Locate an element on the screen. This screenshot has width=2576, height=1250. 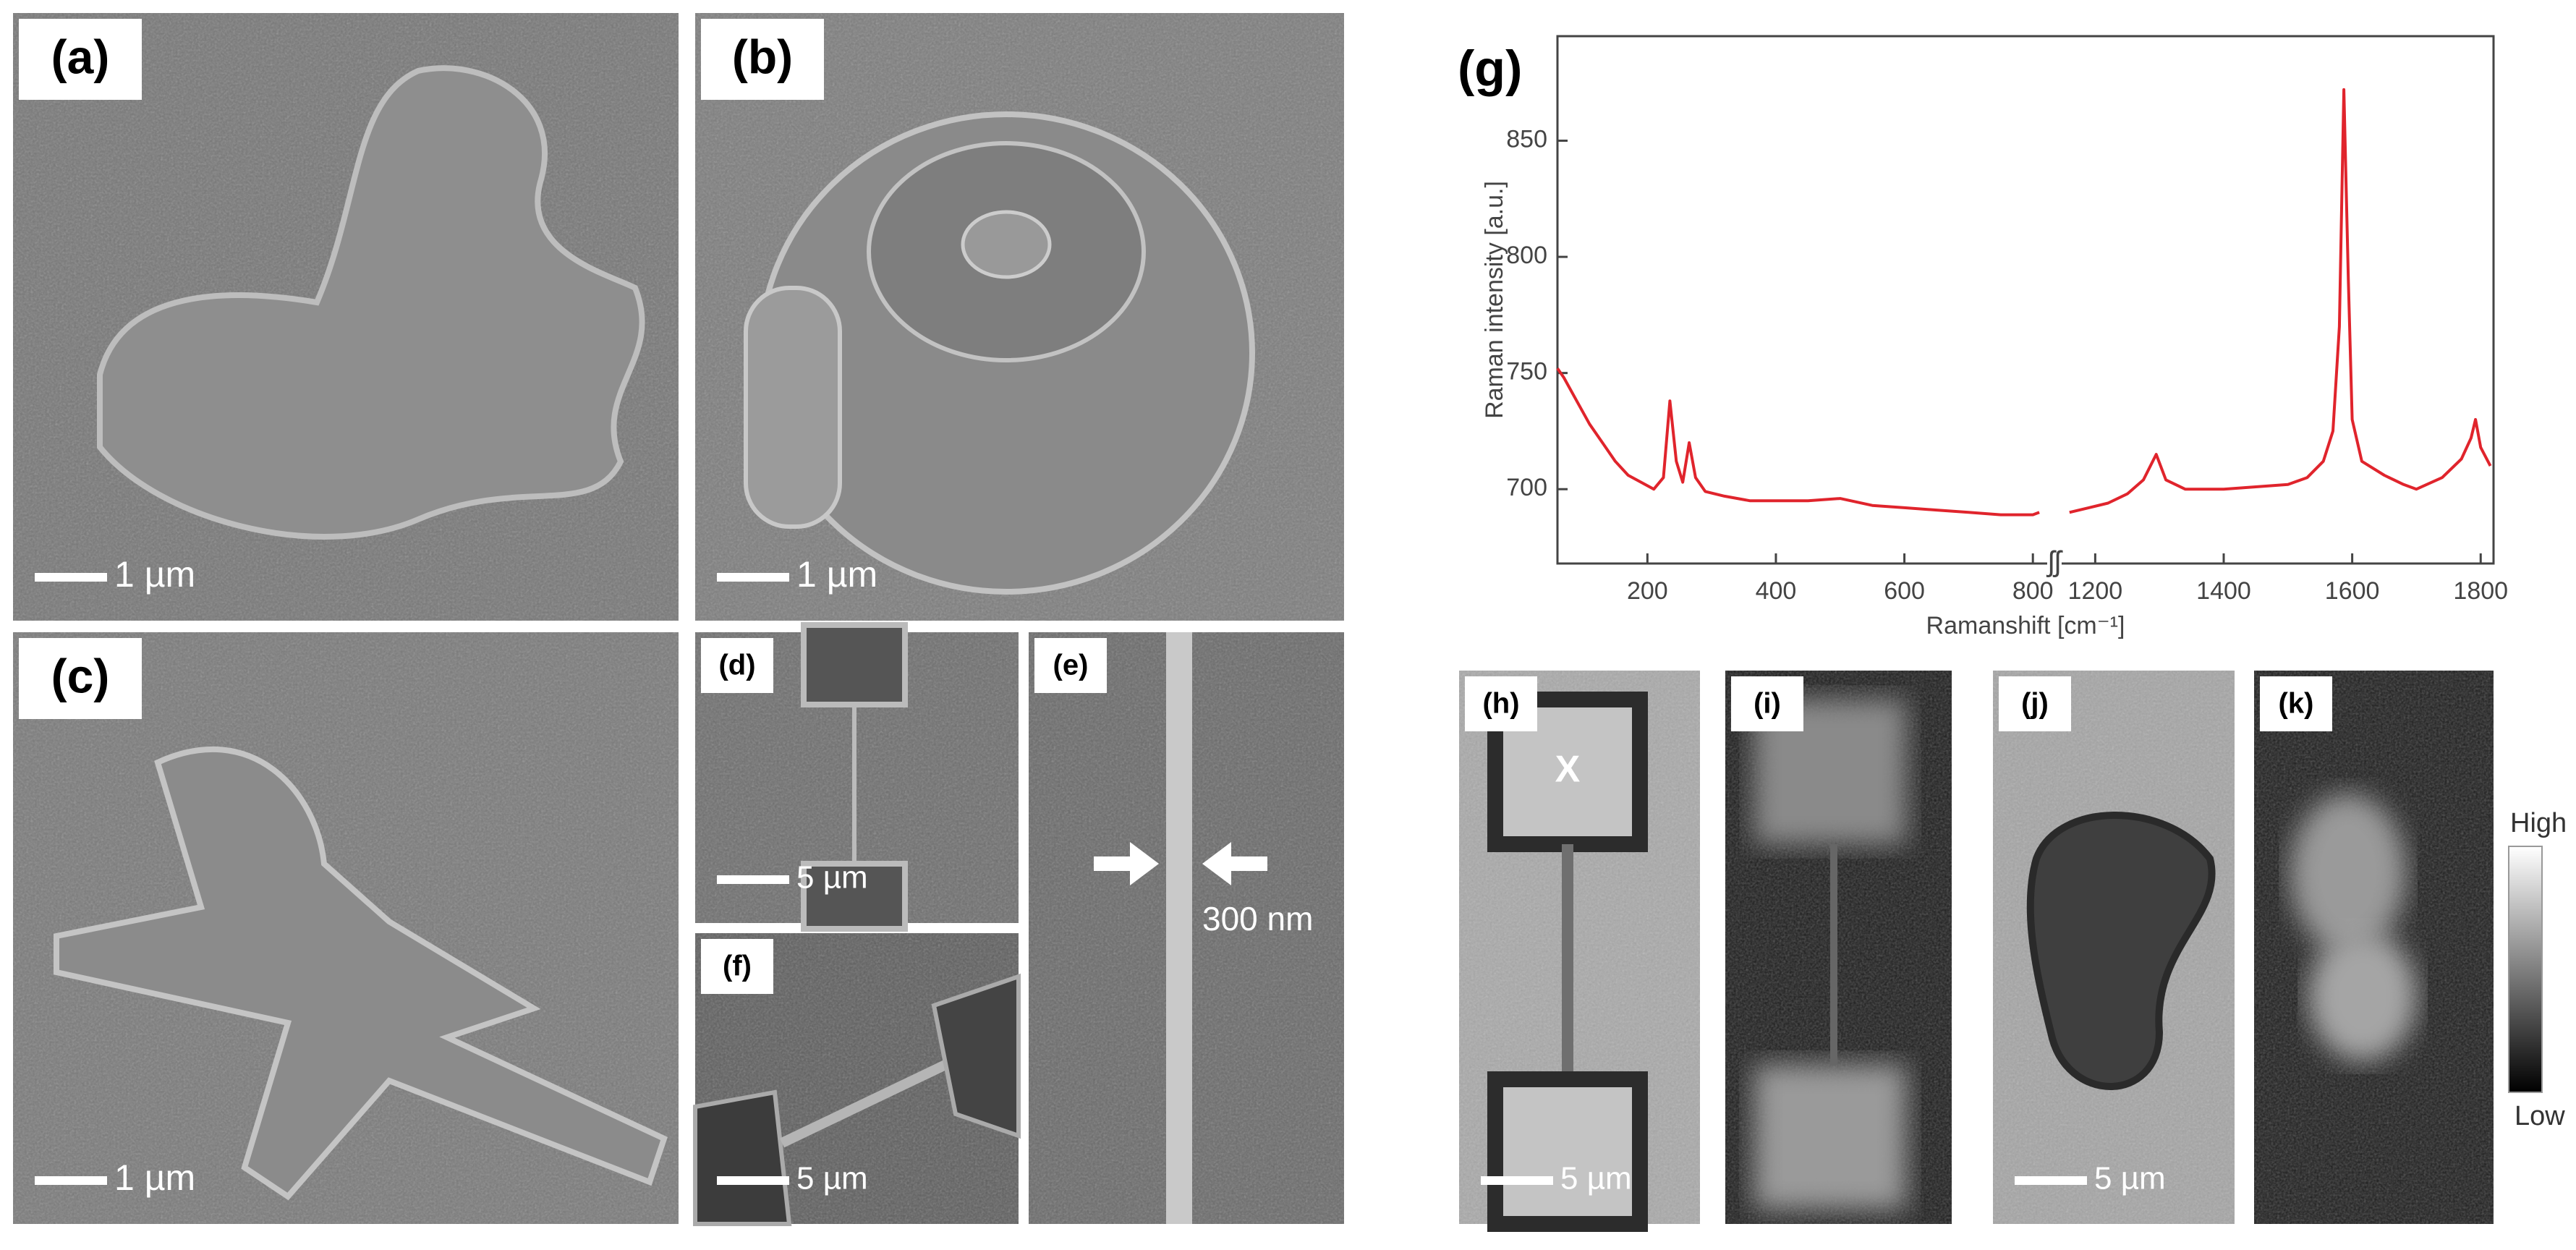
panel-label: (j) is located at coordinates (2035, 704).